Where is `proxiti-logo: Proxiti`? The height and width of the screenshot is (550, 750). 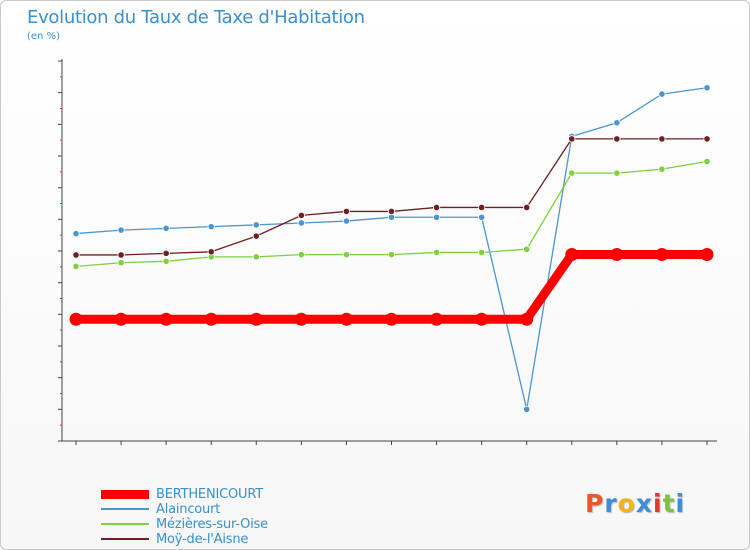
proxiti-logo: Proxiti is located at coordinates (635, 503).